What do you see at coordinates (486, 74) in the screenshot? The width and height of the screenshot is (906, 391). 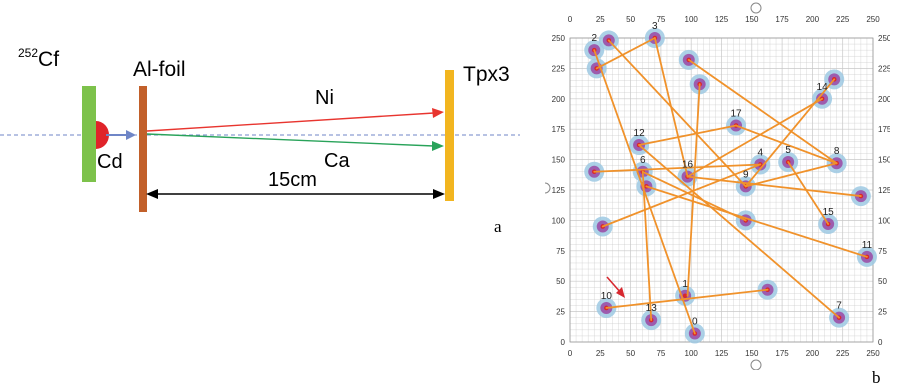 I see `detector-label: Tpx3` at bounding box center [486, 74].